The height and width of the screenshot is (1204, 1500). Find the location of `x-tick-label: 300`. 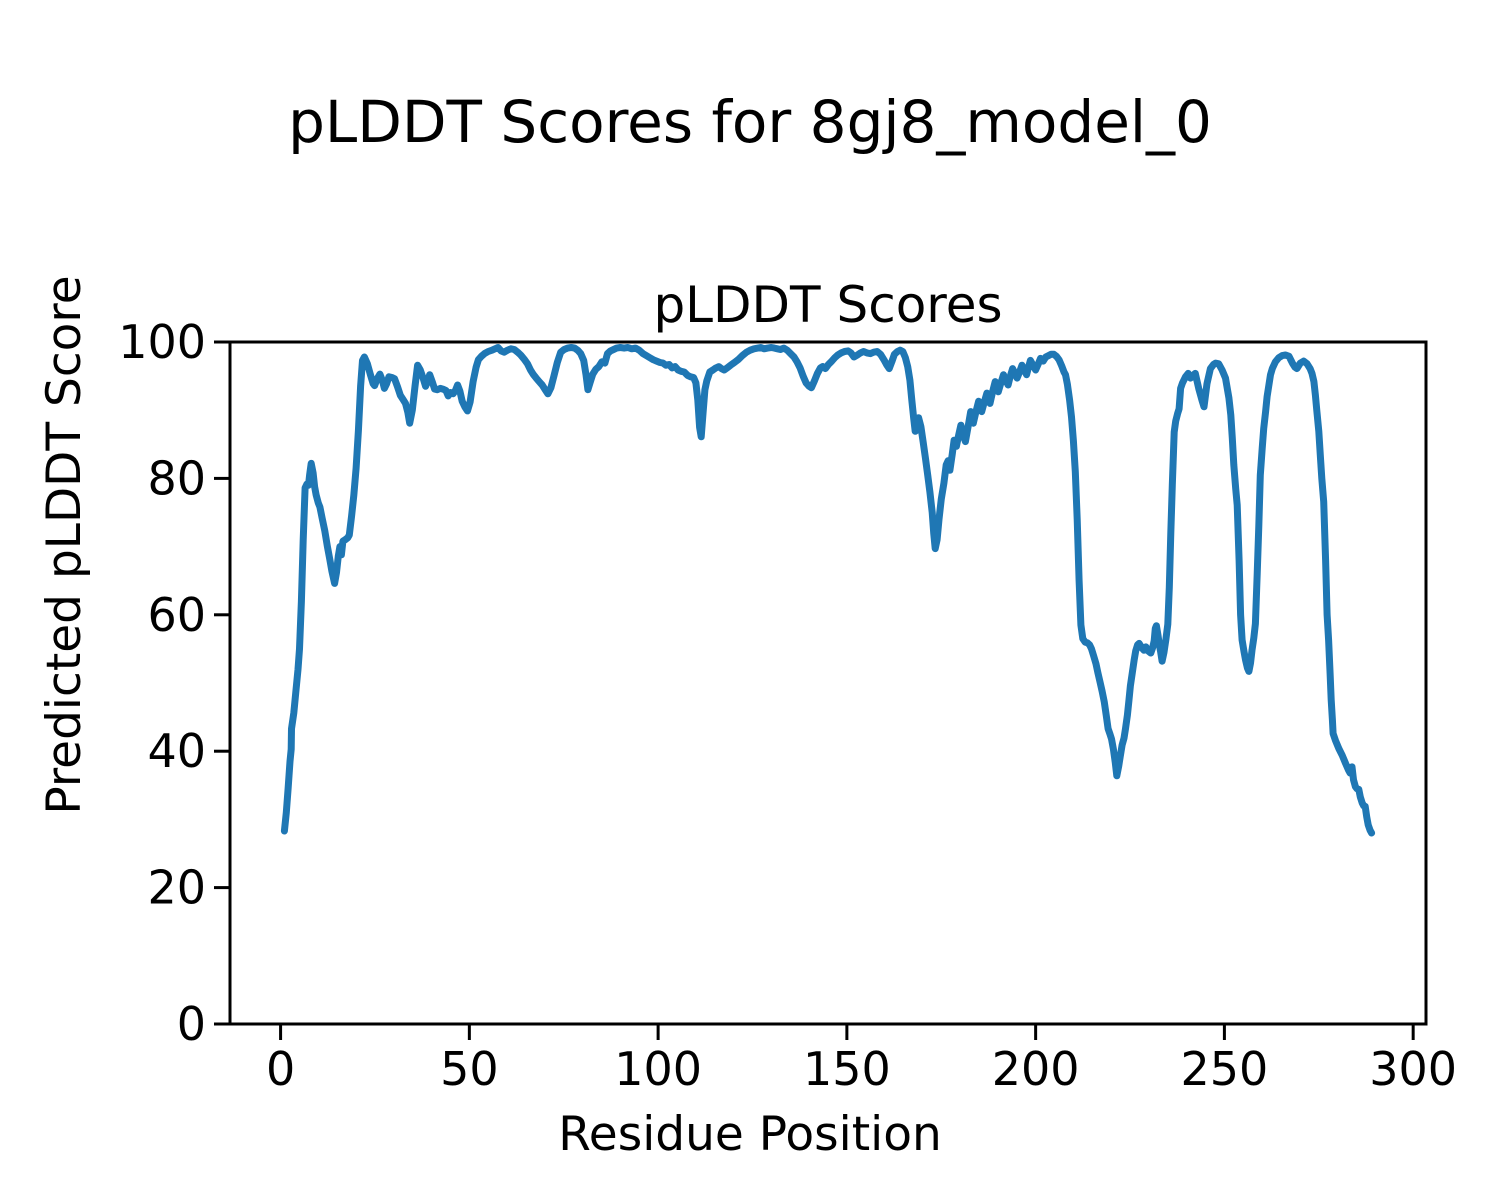

x-tick-label: 300 is located at coordinates (1413, 1069).